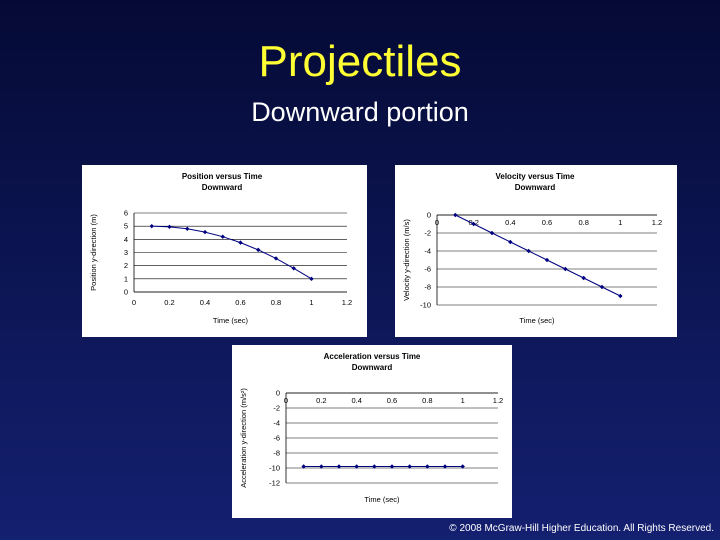  I want to click on chart-1-title: Velocity versus Time, so click(535, 176).